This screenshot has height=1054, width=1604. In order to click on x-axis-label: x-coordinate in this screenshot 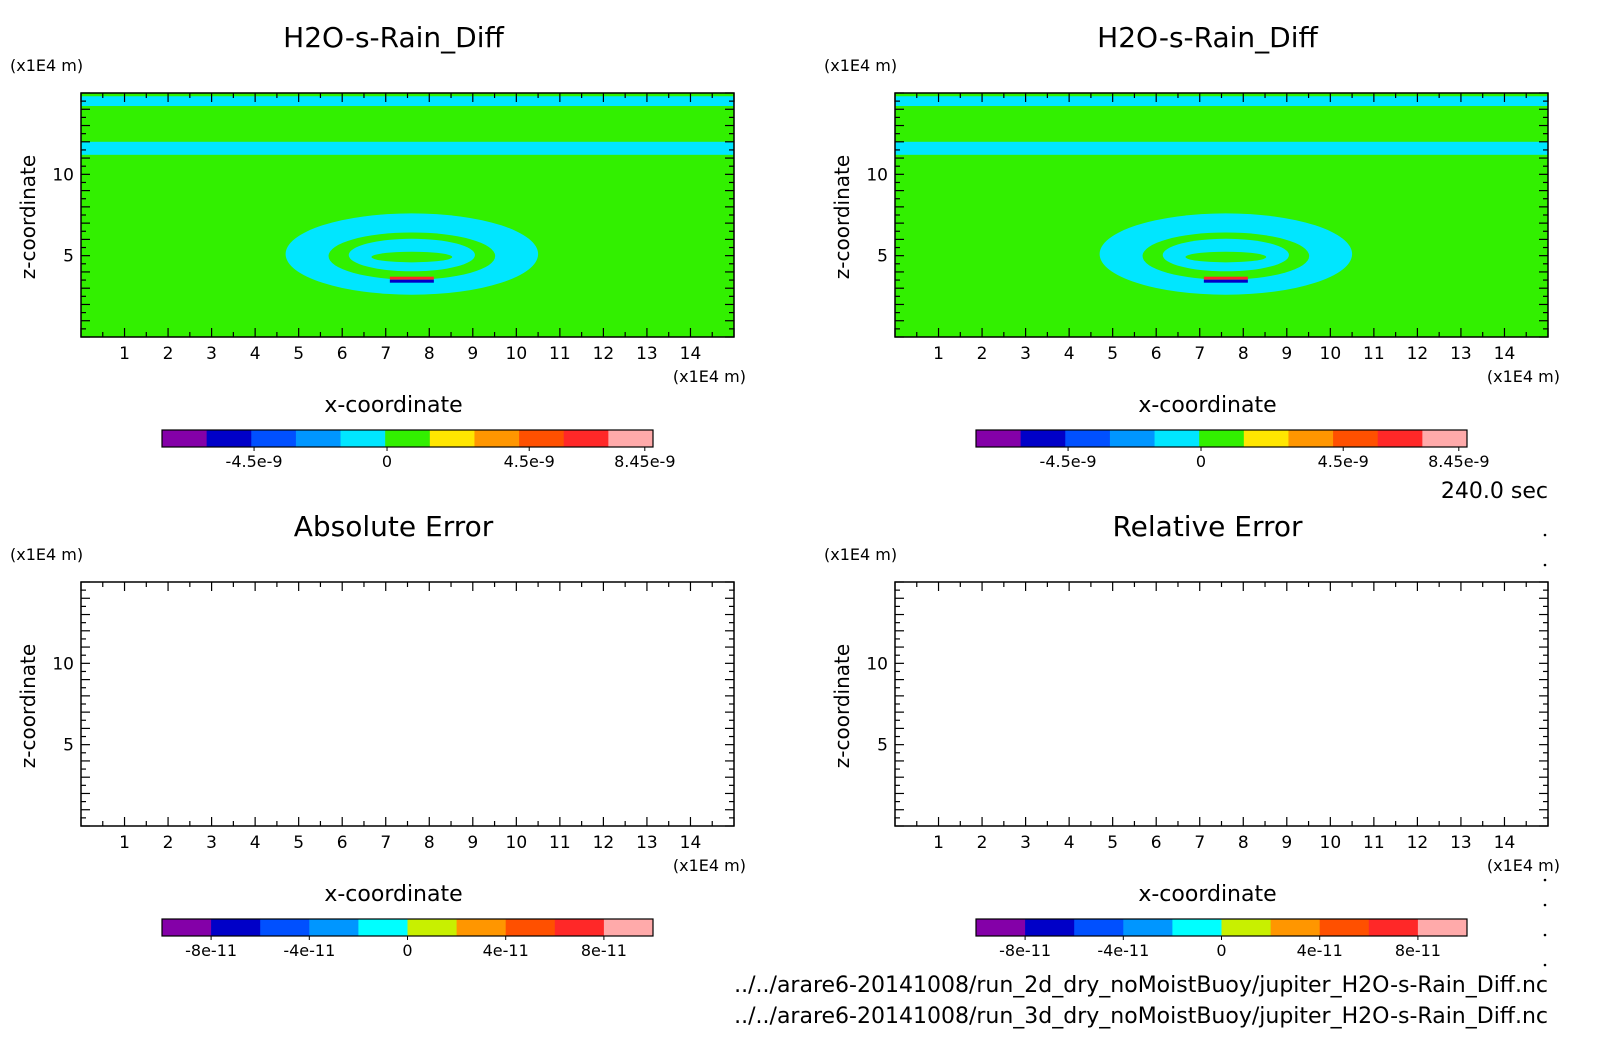, I will do `click(1207, 405)`.